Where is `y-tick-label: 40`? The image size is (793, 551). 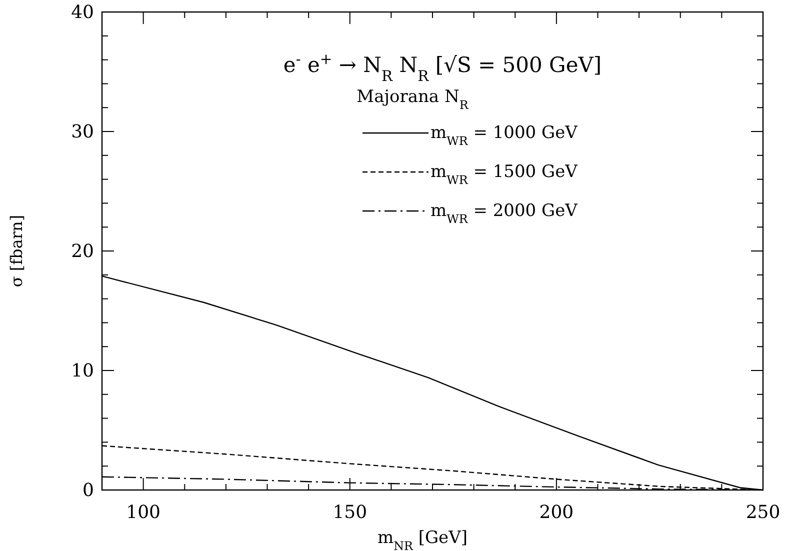
y-tick-label: 40 is located at coordinates (82, 12).